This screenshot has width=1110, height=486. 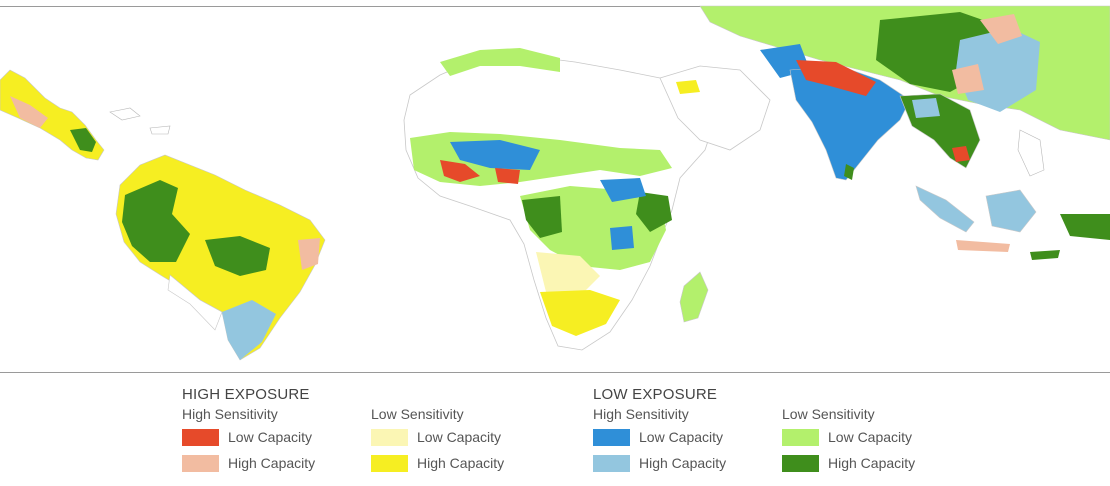 I want to click on region-north-africa-coast, so click(x=500, y=62).